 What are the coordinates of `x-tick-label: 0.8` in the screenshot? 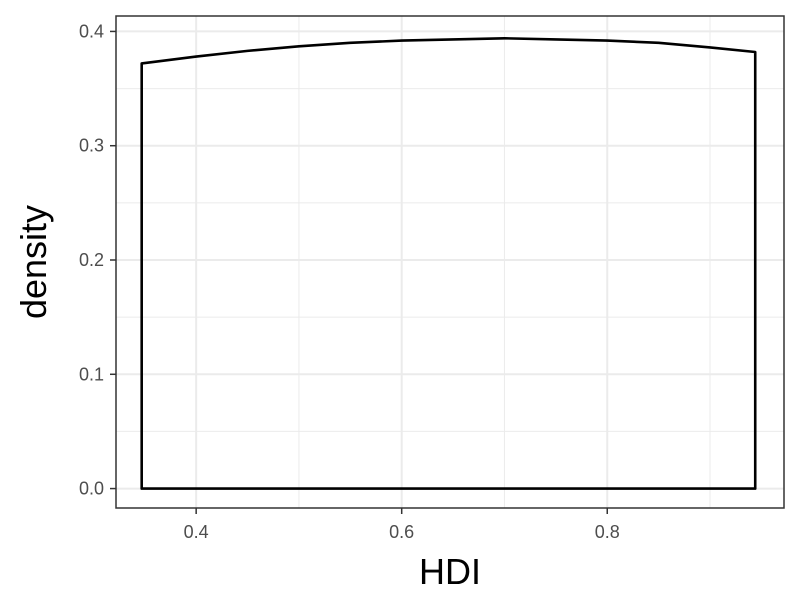 It's located at (607, 532).